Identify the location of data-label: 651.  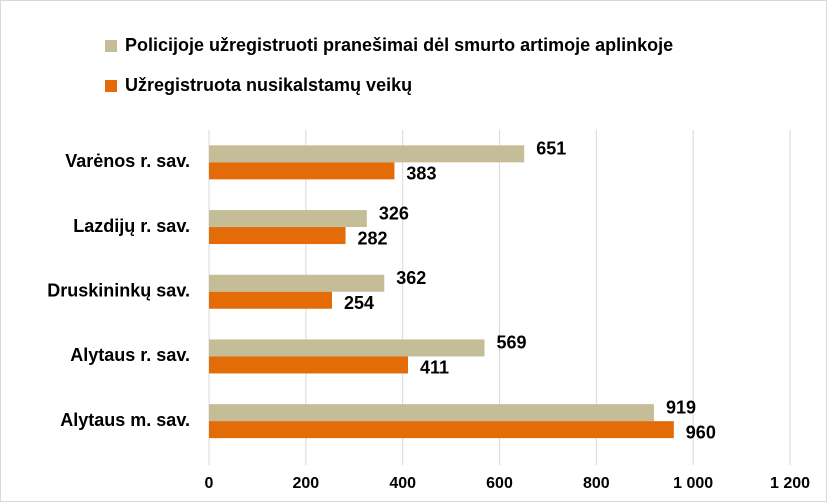
(551, 149).